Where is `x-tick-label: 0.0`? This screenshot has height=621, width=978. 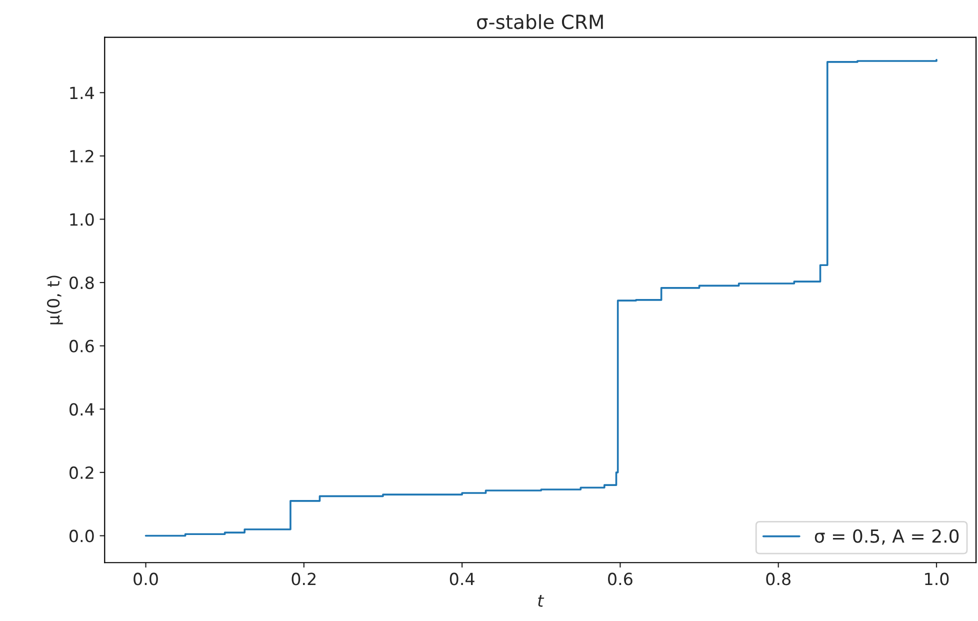
x-tick-label: 0.0 is located at coordinates (146, 579).